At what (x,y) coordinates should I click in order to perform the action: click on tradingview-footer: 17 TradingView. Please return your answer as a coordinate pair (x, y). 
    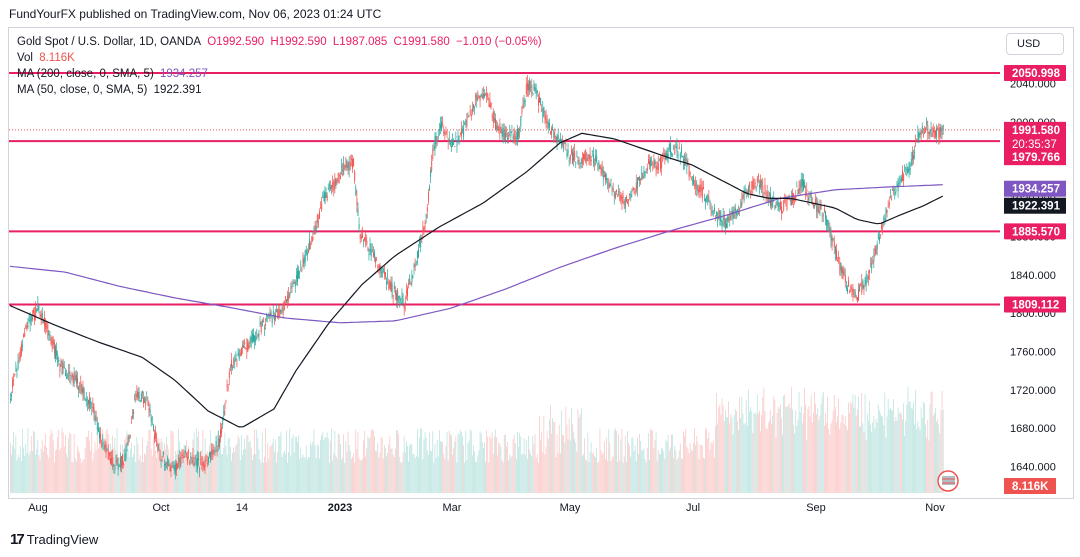
    Looking at the image, I should click on (54, 539).